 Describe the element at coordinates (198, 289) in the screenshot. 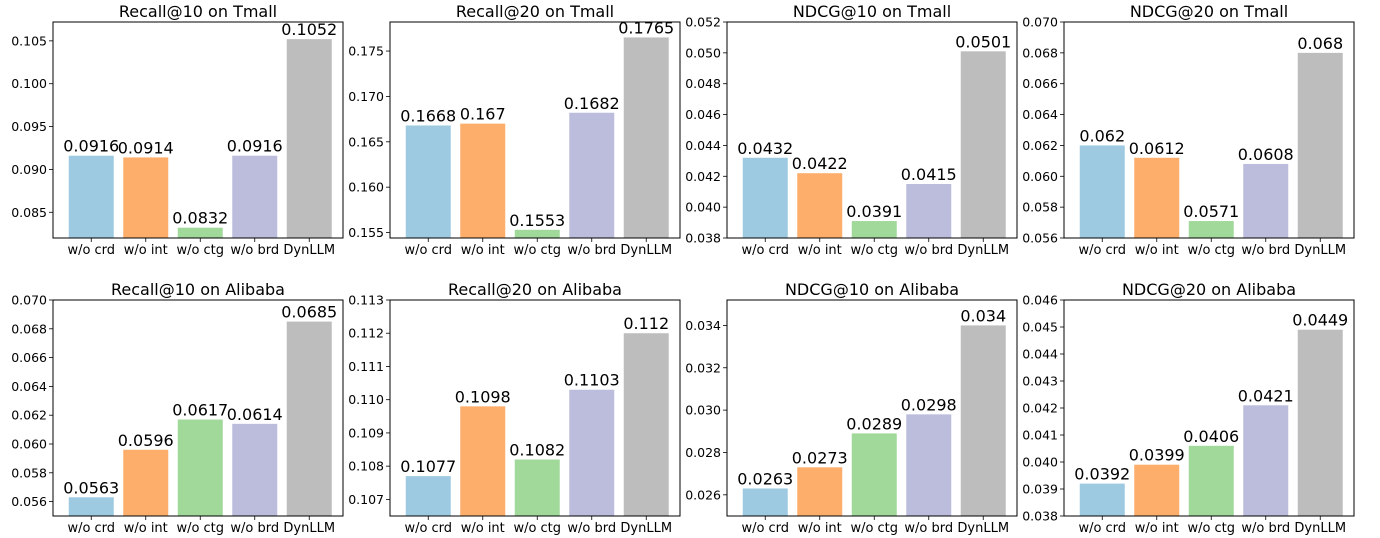

I see `panel-title: Recall@10 on Alibaba` at that location.